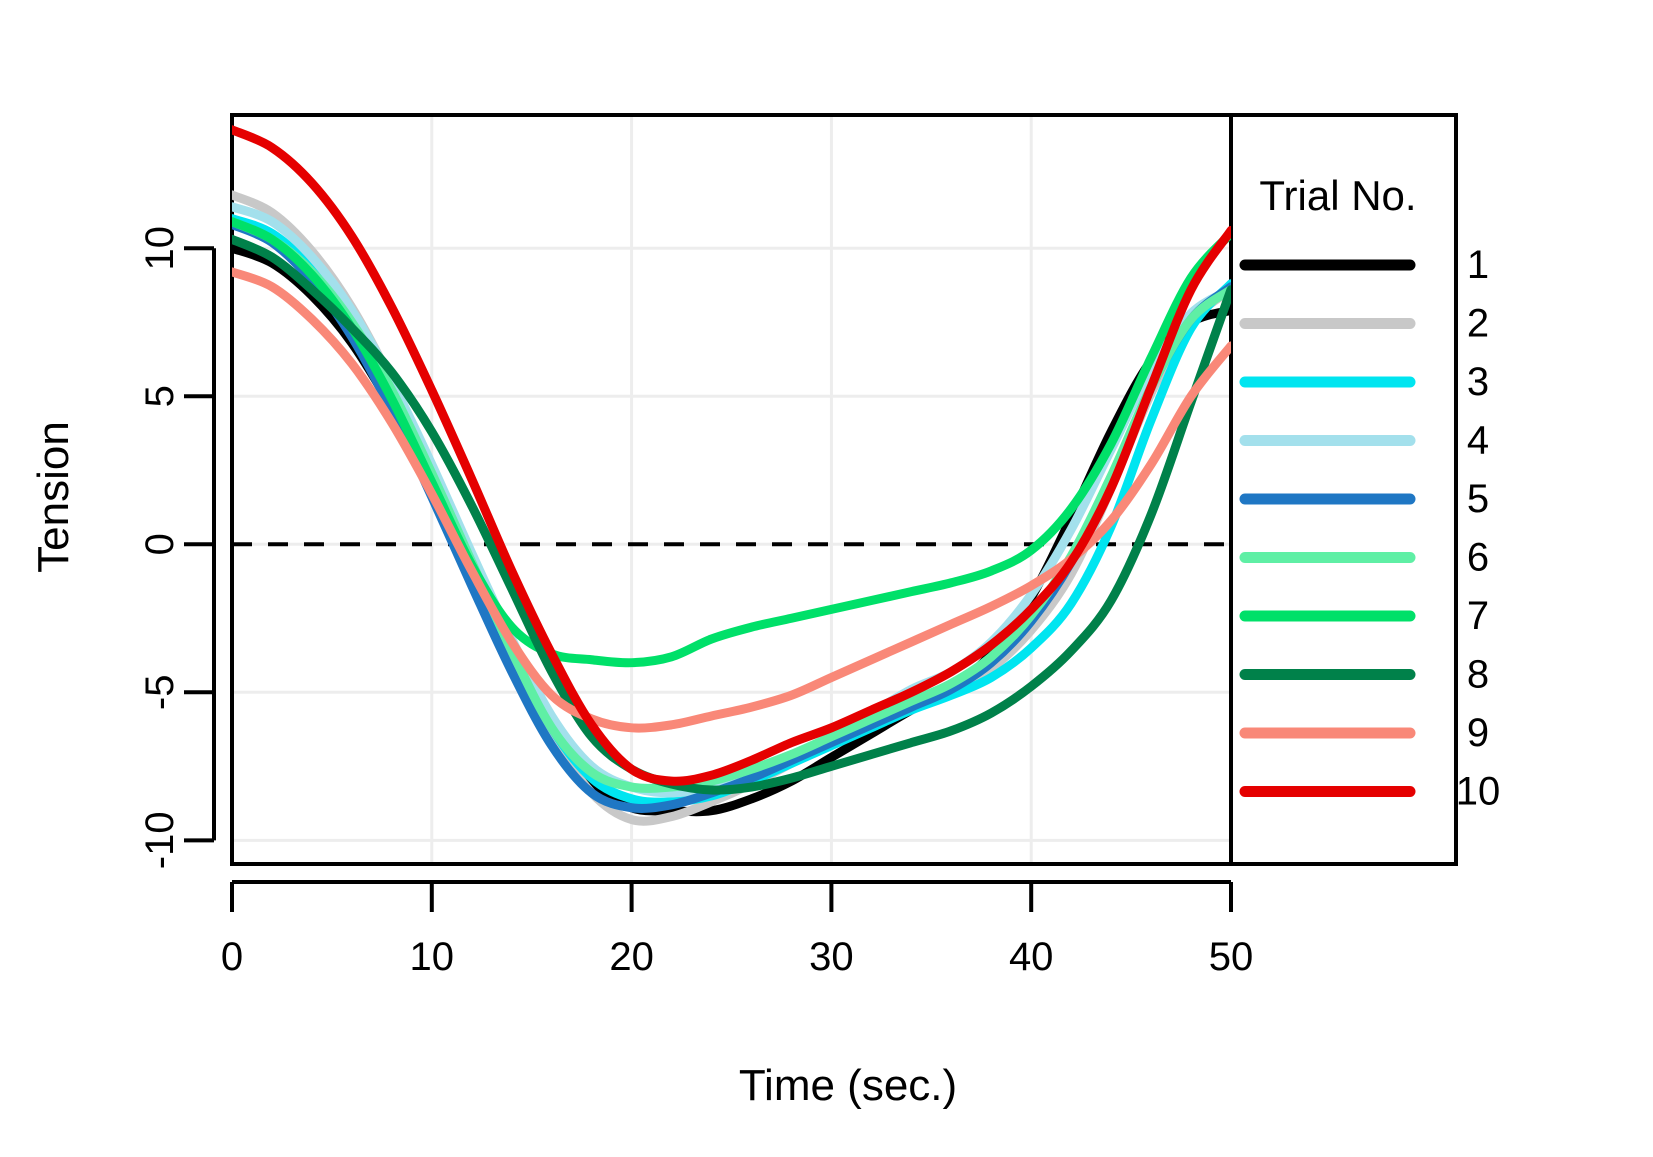 The height and width of the screenshot is (1157, 1653). Describe the element at coordinates (1478, 441) in the screenshot. I see `legend-label-trial-4: 4` at that location.